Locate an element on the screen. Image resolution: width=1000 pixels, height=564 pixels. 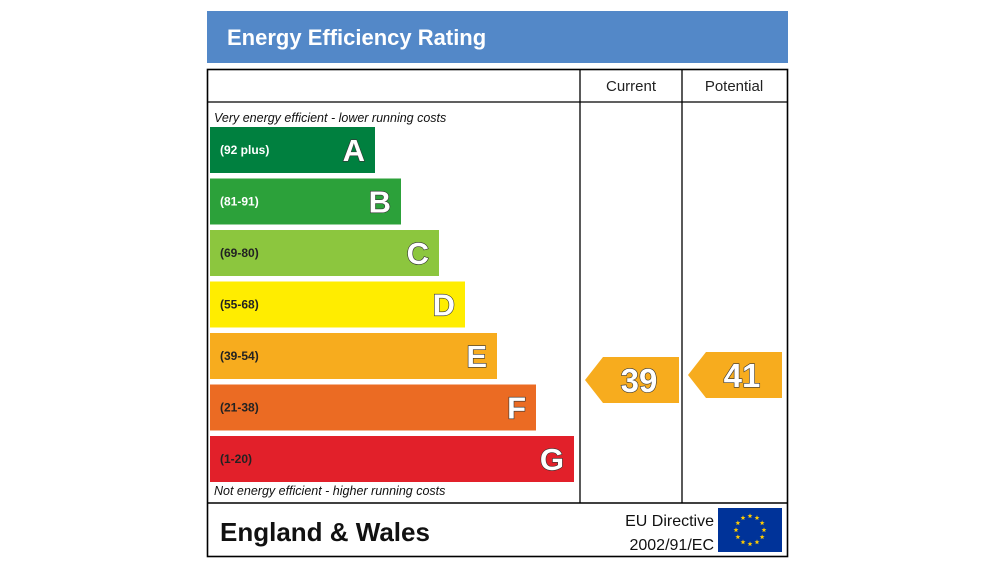
band-d-range: (55-68) is located at coordinates (239, 305).